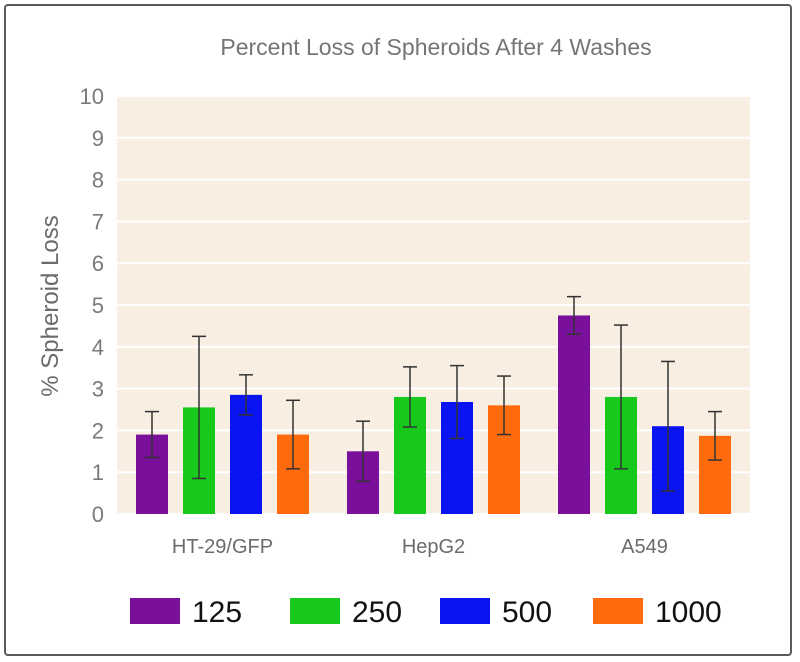 Image resolution: width=800 pixels, height=662 pixels. Describe the element at coordinates (98, 221) in the screenshot. I see `y-tick-label: 7` at that location.